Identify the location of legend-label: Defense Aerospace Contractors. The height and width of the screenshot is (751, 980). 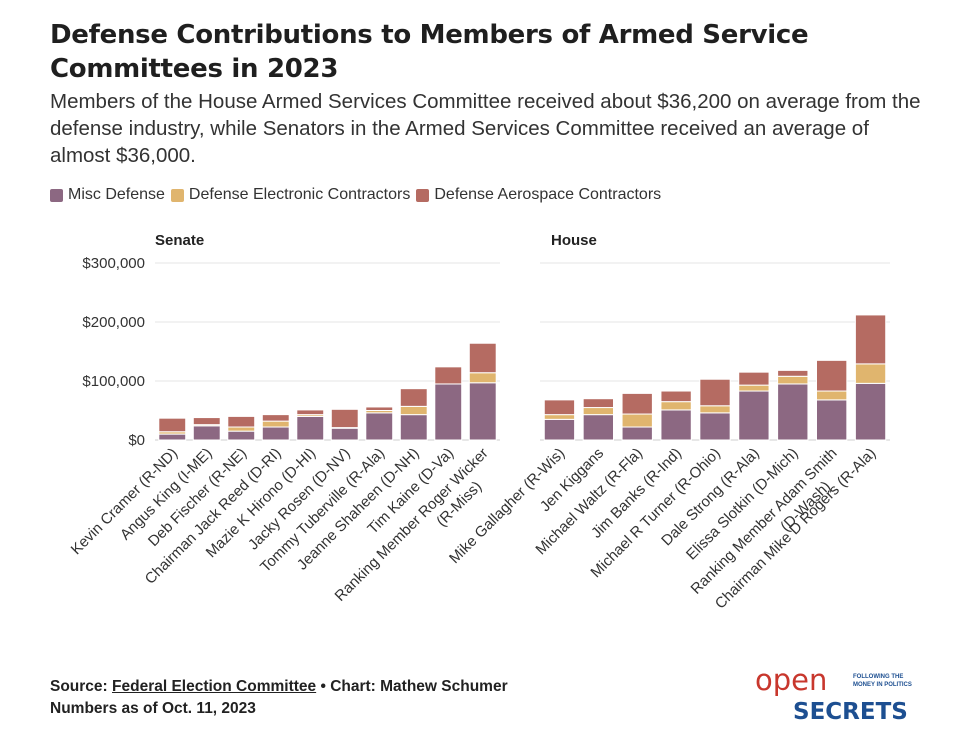
(548, 194).